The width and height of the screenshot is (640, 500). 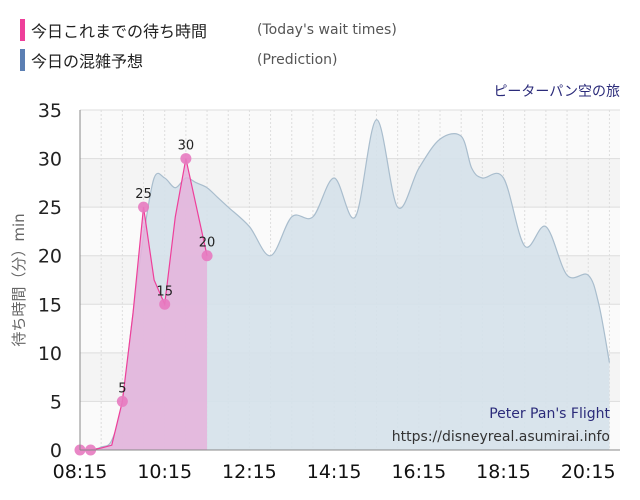 I want to click on x-tick-label: 18:15, so click(x=503, y=472).